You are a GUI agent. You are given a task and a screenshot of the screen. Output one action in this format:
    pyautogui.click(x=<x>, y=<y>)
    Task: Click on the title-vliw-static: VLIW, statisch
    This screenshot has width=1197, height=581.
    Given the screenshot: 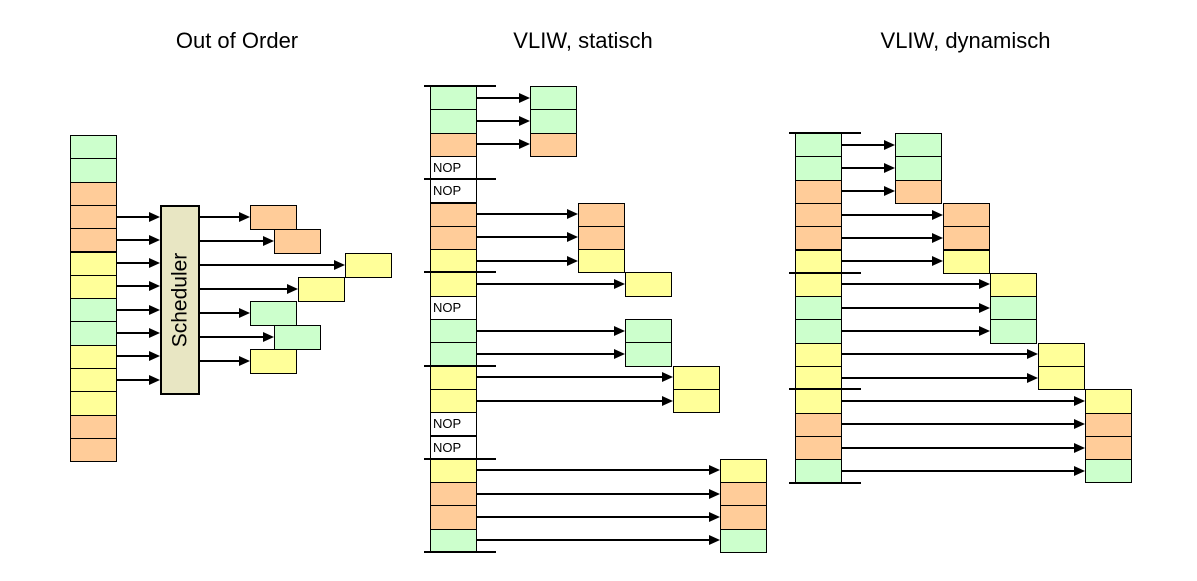 What is the action you would take?
    pyautogui.click(x=583, y=40)
    